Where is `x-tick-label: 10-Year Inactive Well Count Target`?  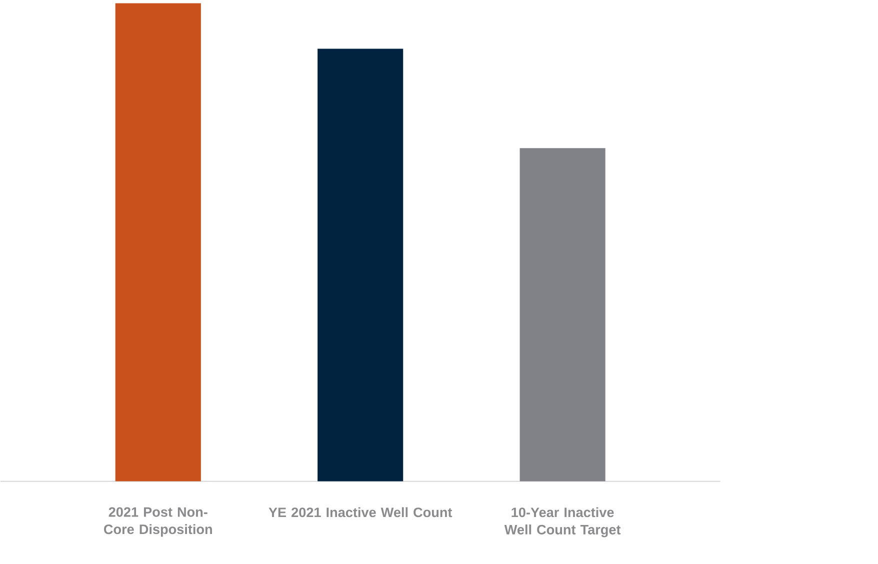
x-tick-label: 10-Year Inactive Well Count Target is located at coordinates (562, 522).